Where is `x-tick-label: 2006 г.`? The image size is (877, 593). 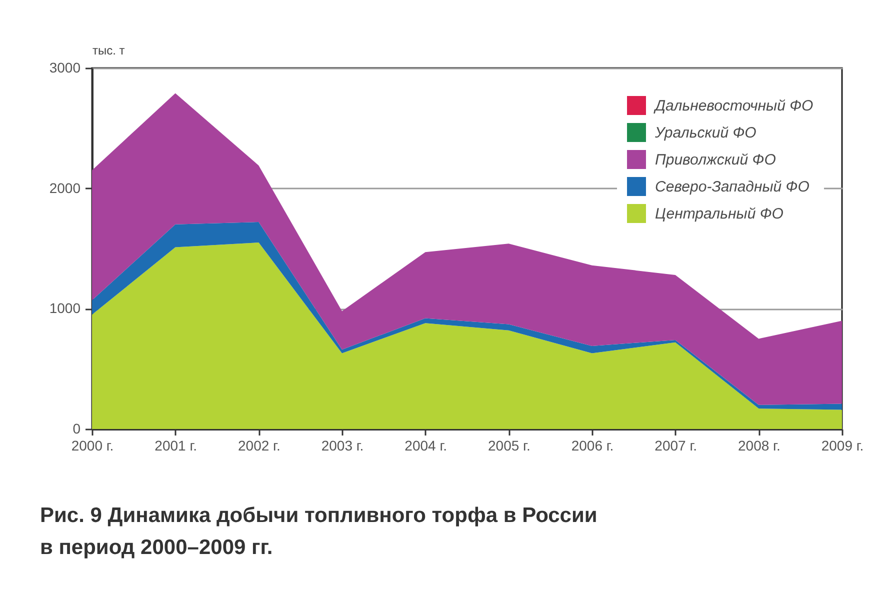 x-tick-label: 2006 г. is located at coordinates (592, 446).